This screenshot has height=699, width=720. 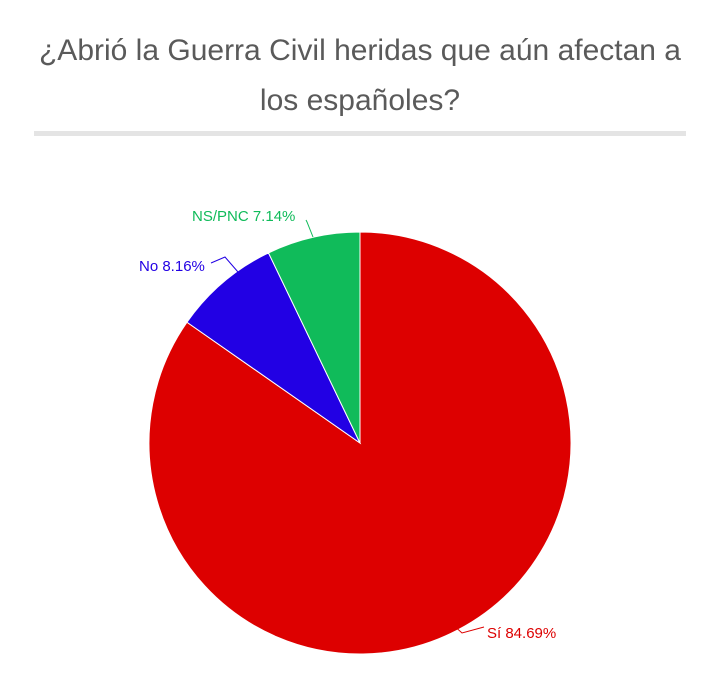 I want to click on slice-label: NS/PNC 7.14%, so click(x=243, y=216).